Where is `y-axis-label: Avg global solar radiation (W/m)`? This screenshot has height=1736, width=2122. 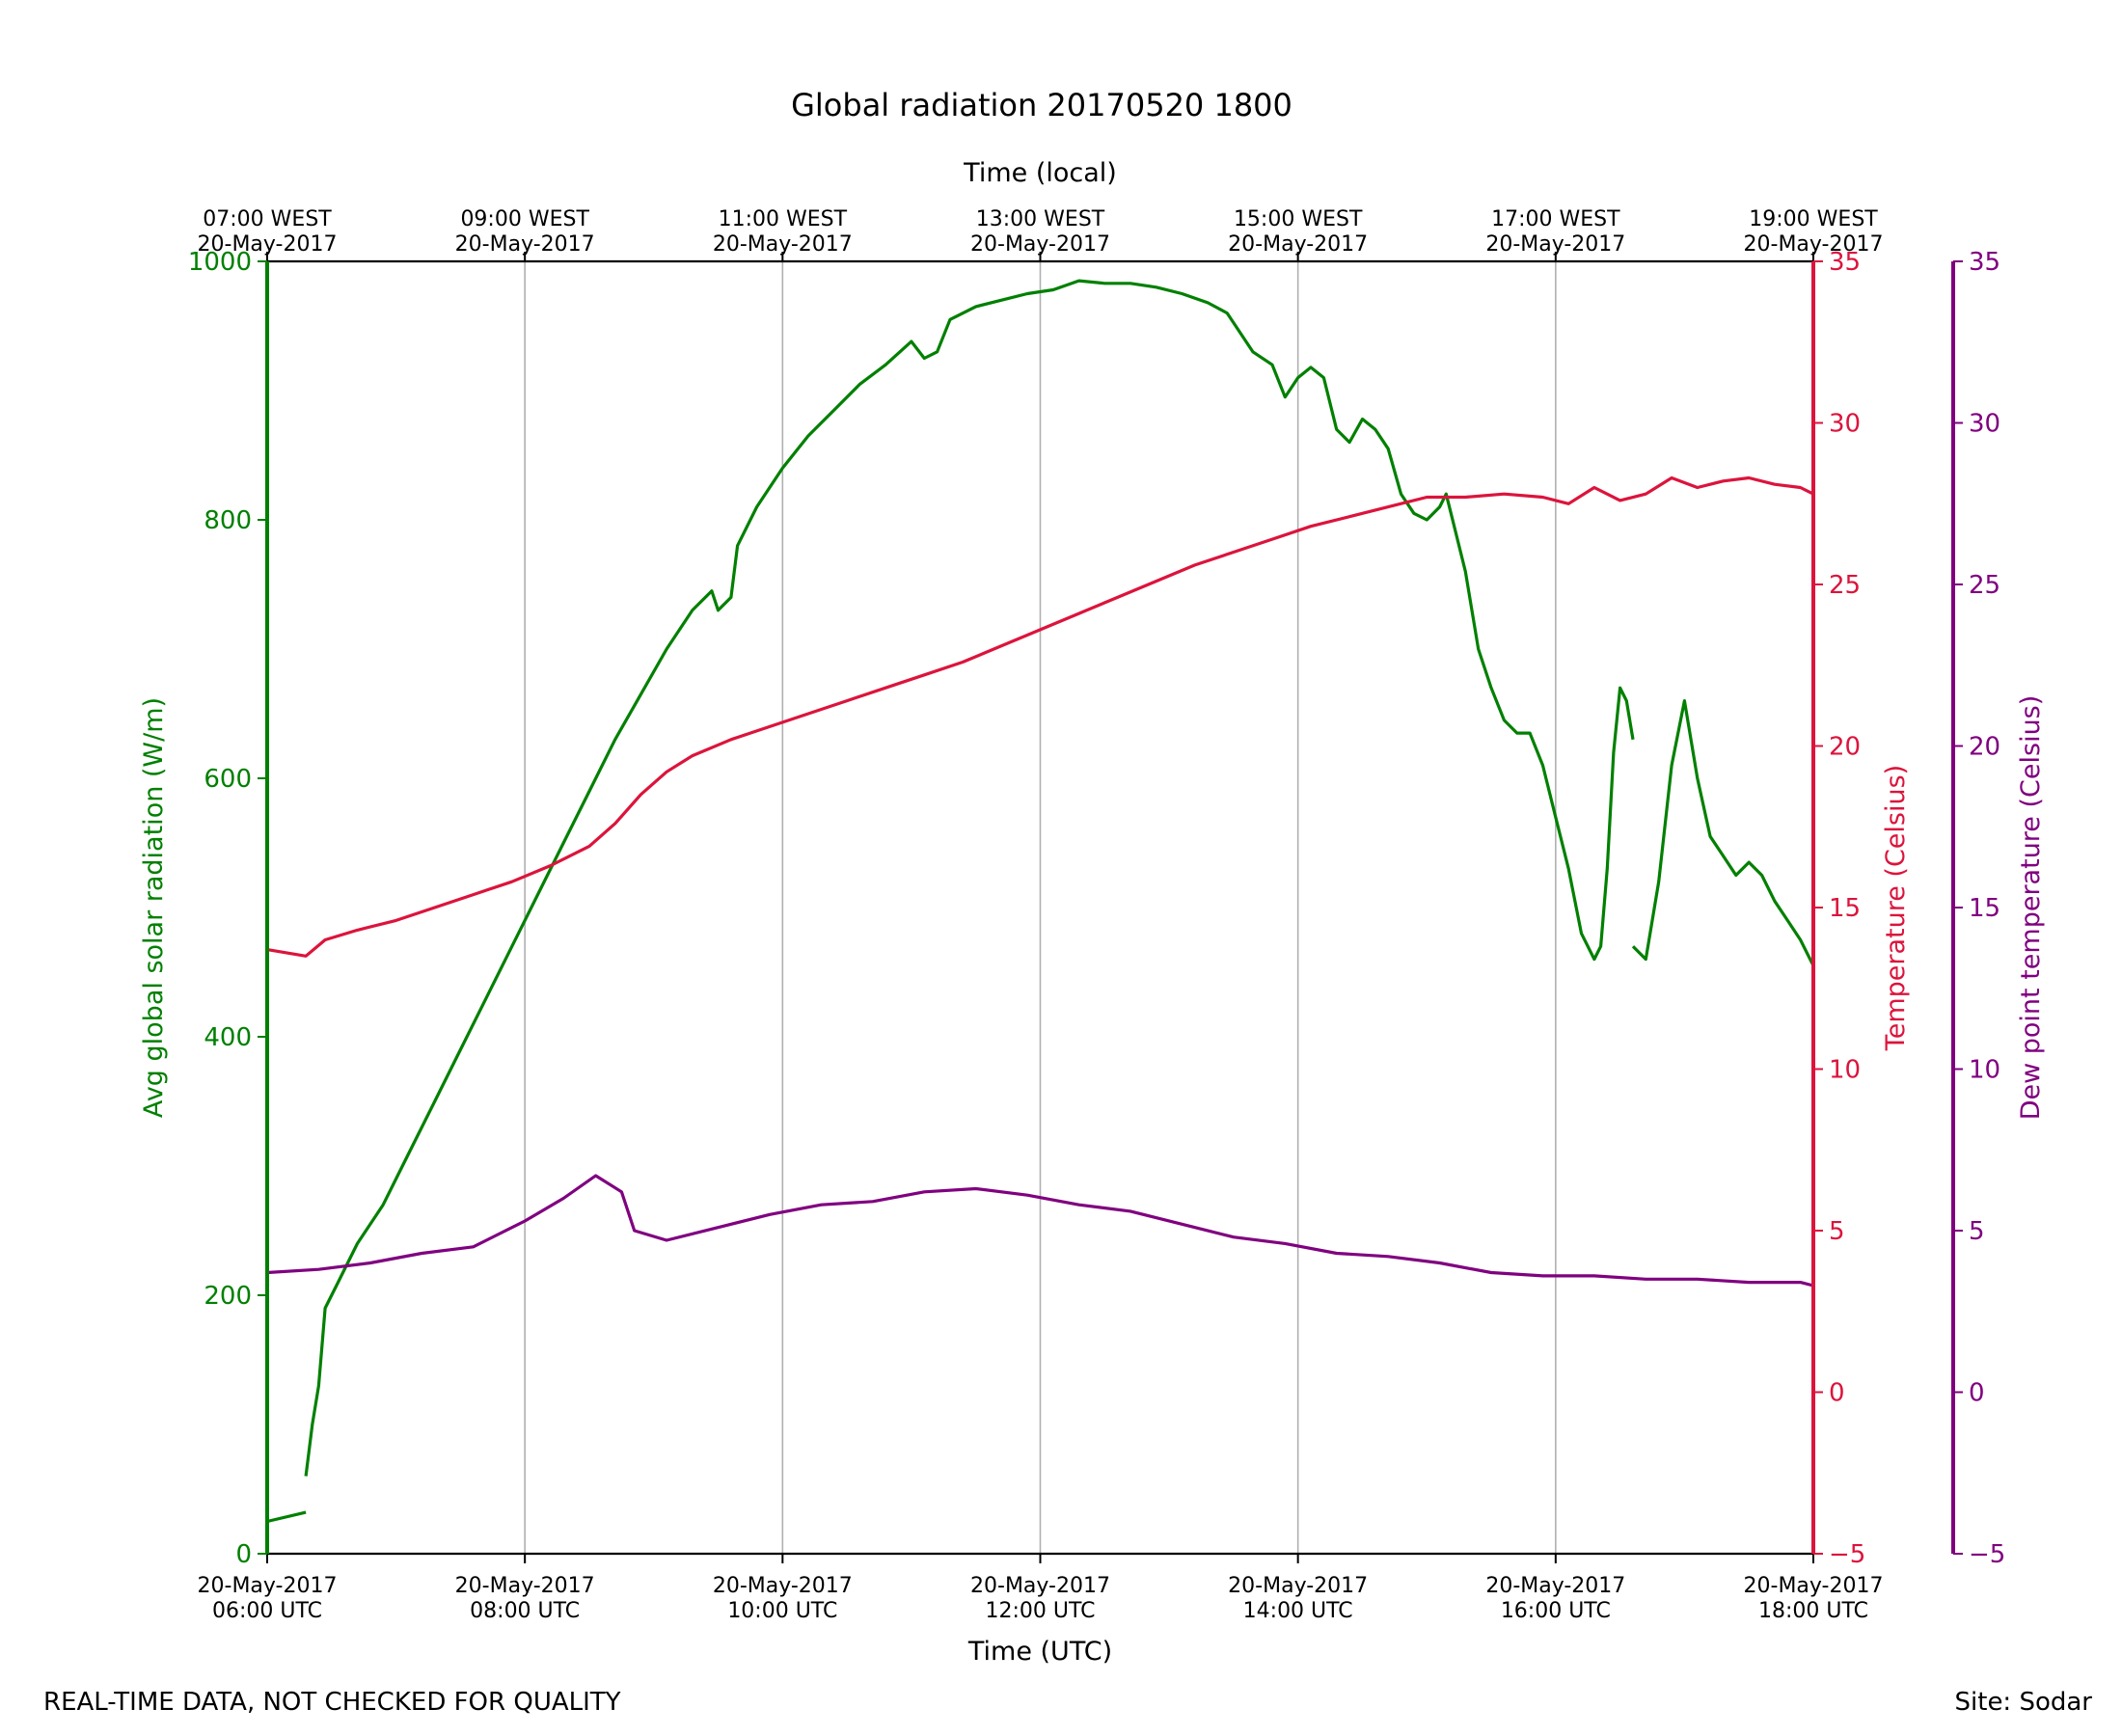
y-axis-label: Avg global solar radiation (W/m) is located at coordinates (154, 908).